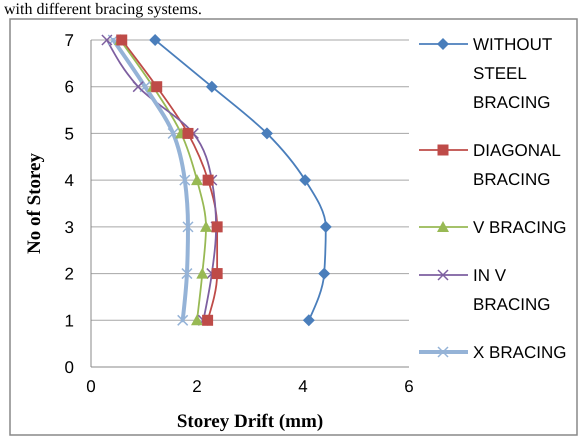 Image resolution: width=579 pixels, height=437 pixels. Describe the element at coordinates (34, 203) in the screenshot. I see `y-axis-title: No of Storey` at that location.